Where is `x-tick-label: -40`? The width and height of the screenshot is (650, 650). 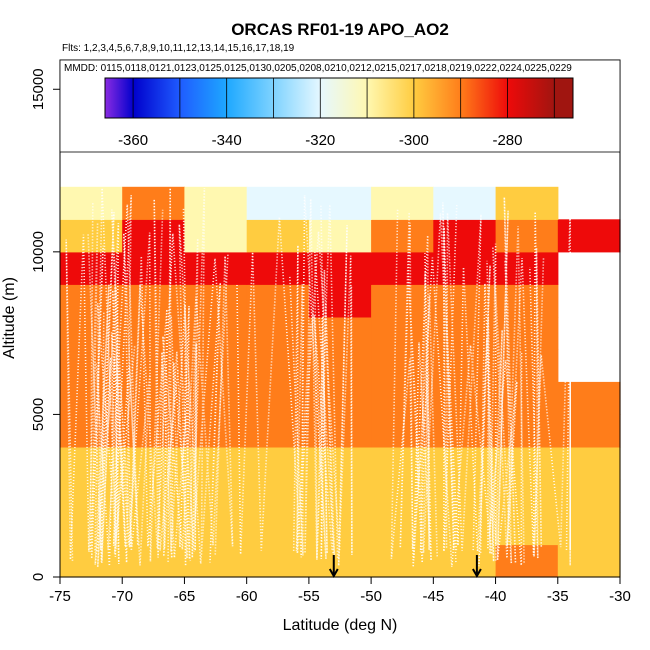
x-tick-label: -40 is located at coordinates (496, 596).